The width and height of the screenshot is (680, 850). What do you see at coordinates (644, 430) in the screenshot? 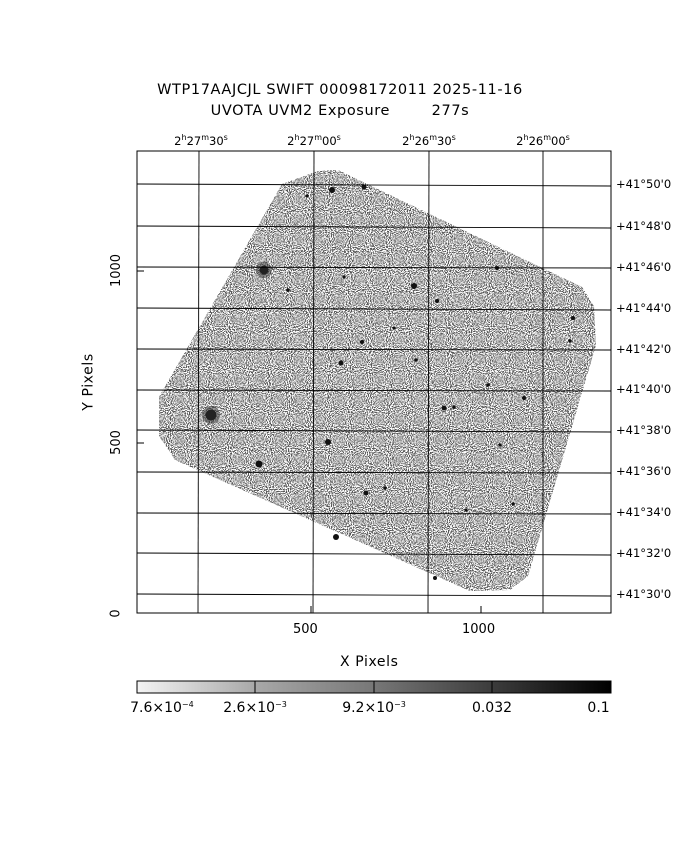
I see `dec-label: +41°38'0` at bounding box center [644, 430].